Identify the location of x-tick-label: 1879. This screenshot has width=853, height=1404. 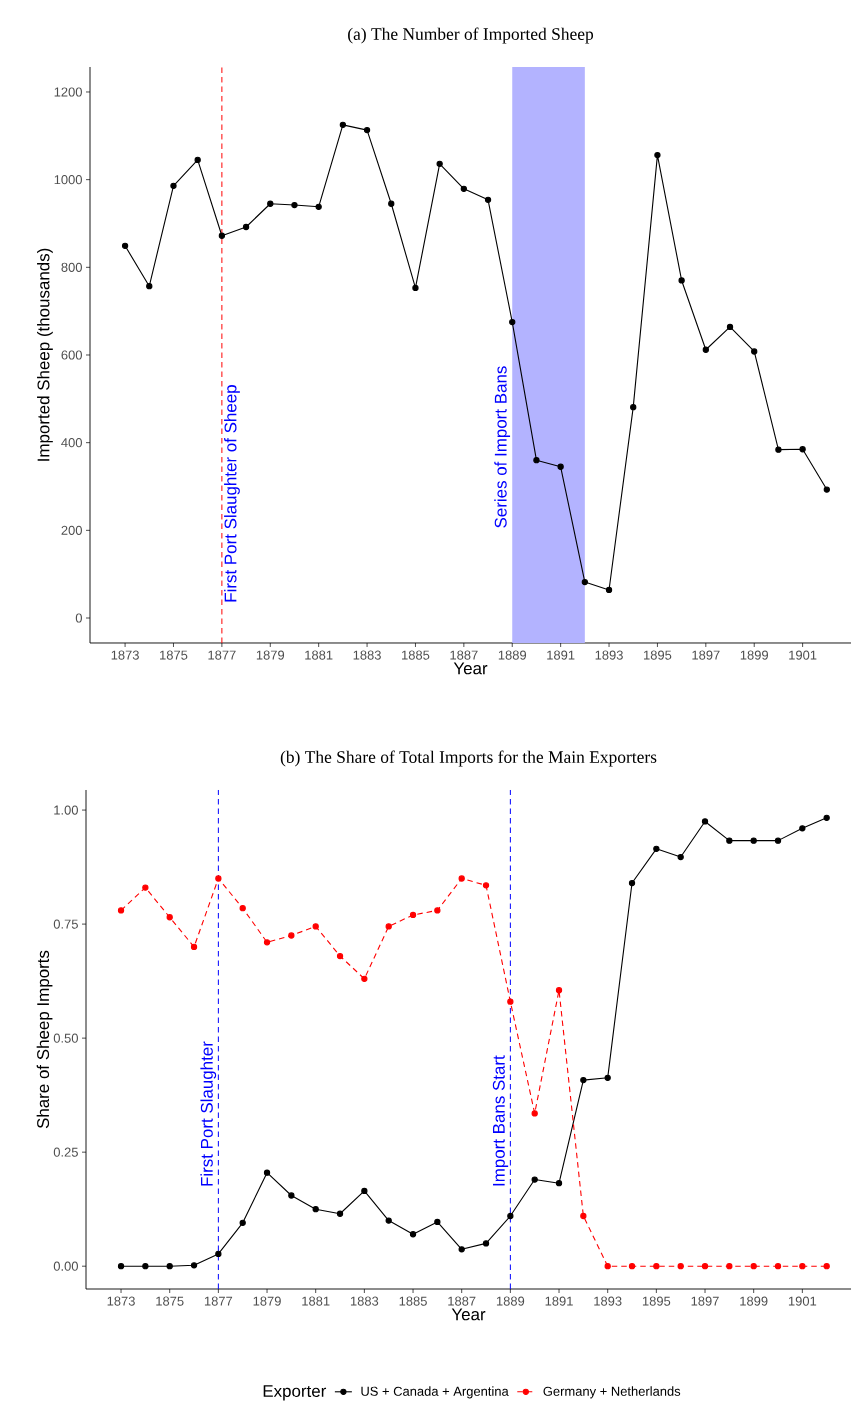
(270, 655).